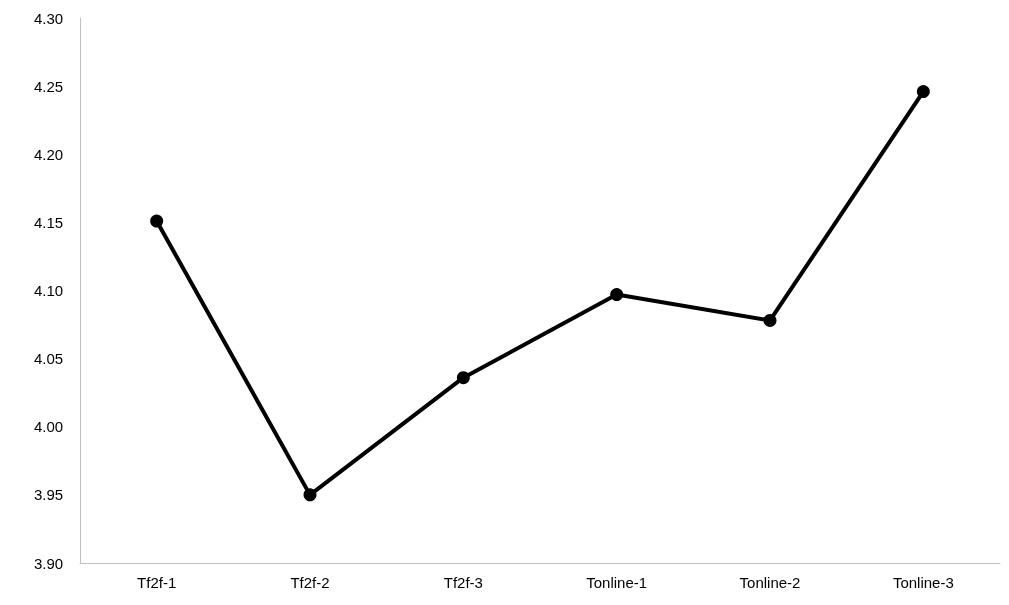 The height and width of the screenshot is (605, 1009). Describe the element at coordinates (49, 18) in the screenshot. I see `y-tick-label: 4.30` at that location.